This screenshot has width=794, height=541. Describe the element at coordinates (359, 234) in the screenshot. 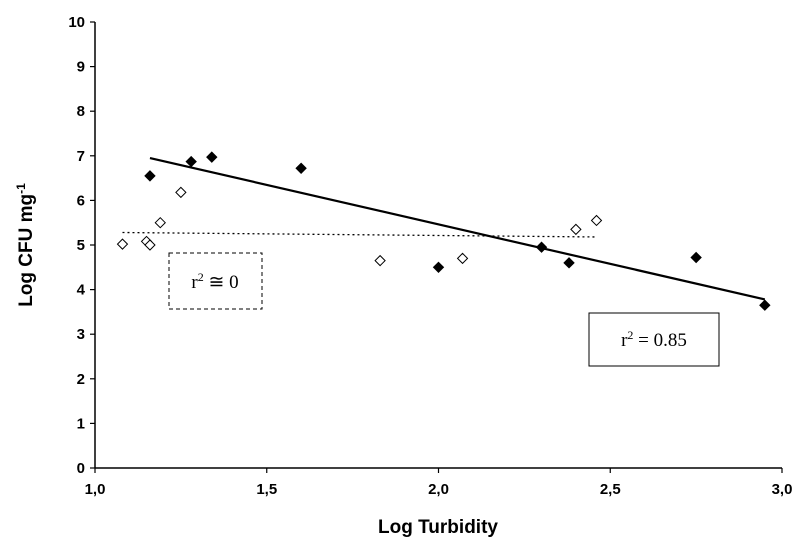

I see `trendline-dotted` at that location.